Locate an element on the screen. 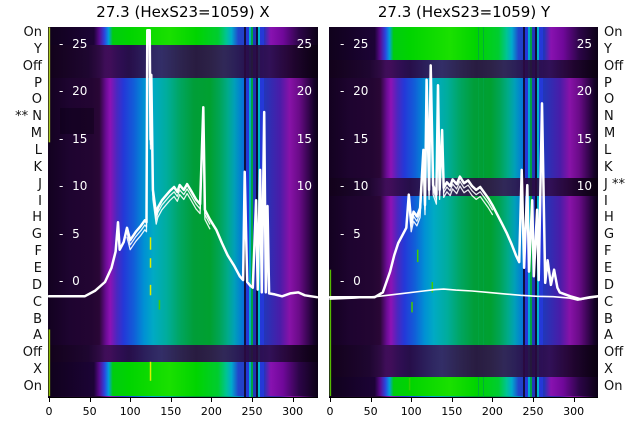 The height and width of the screenshot is (440, 640). row-label-y: Y is located at coordinates (621, 50).